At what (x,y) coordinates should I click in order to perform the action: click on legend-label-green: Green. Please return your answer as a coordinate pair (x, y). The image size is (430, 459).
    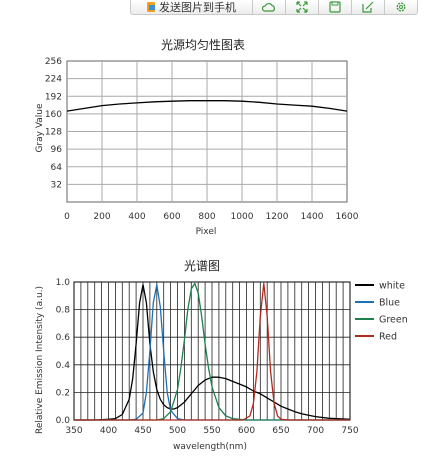
    Looking at the image, I should click on (393, 320).